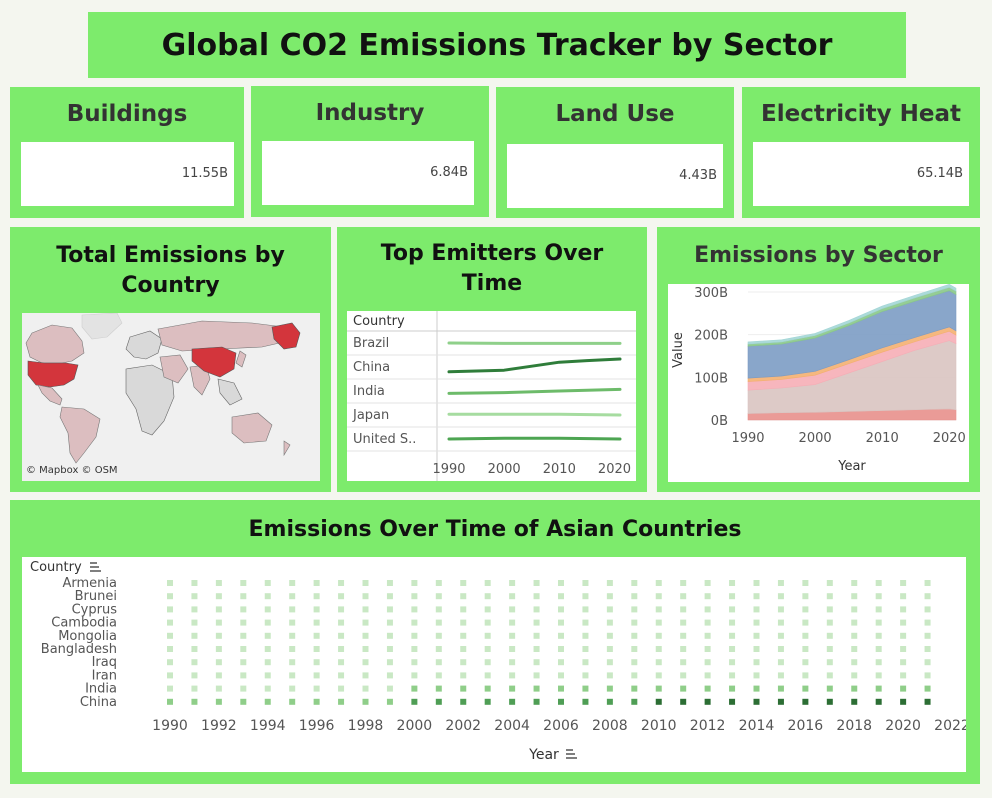 Image resolution: width=992 pixels, height=798 pixels. I want to click on x-axis-title: Year, so click(851, 466).